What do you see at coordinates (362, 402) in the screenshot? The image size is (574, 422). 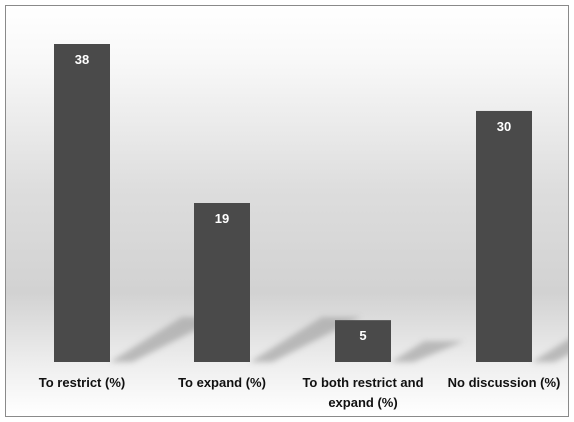 I see `category-label: expand (%)` at bounding box center [362, 402].